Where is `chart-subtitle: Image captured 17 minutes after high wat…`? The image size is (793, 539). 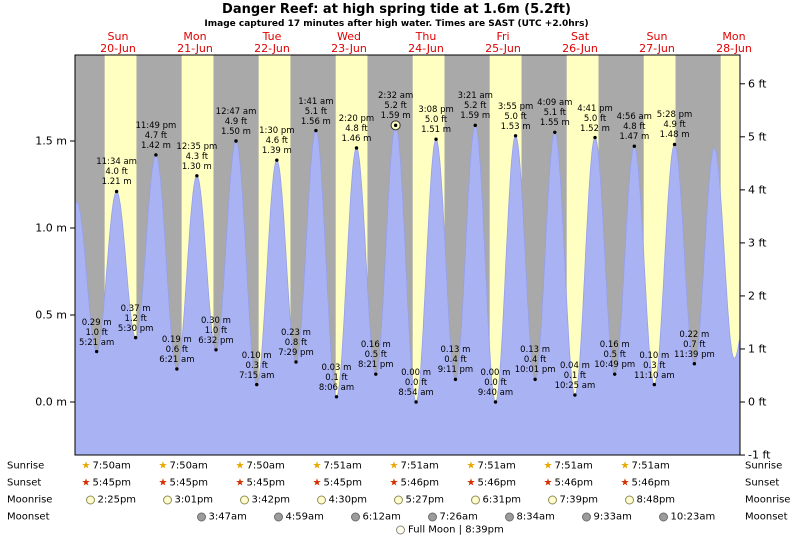 chart-subtitle: Image captured 17 minutes after high wat… is located at coordinates (396, 24).